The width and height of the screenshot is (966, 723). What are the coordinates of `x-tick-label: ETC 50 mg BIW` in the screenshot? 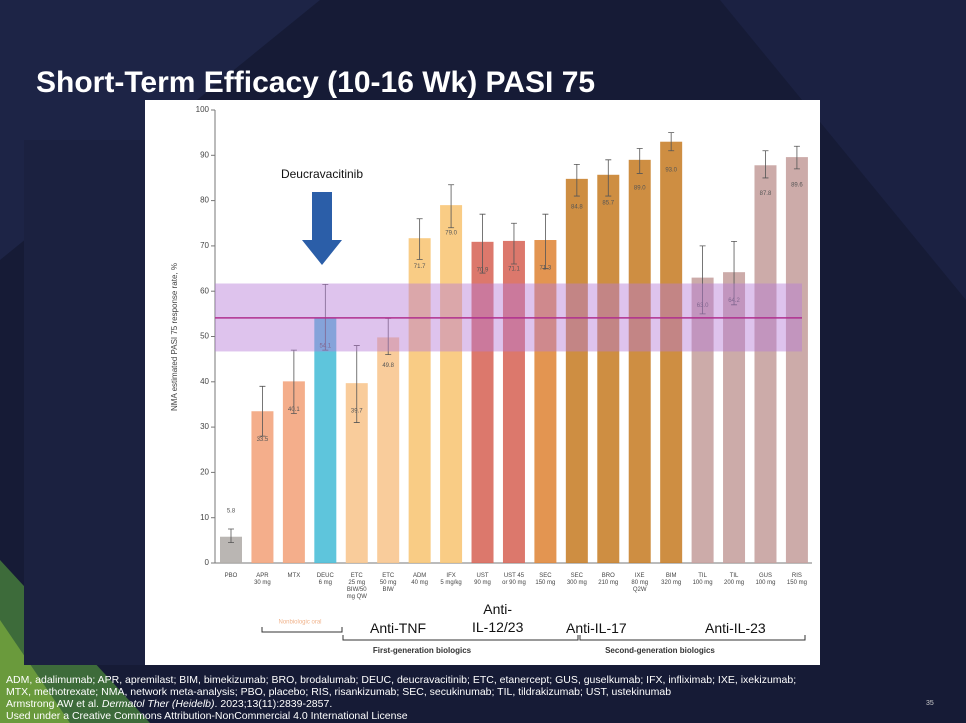 It's located at (388, 583).